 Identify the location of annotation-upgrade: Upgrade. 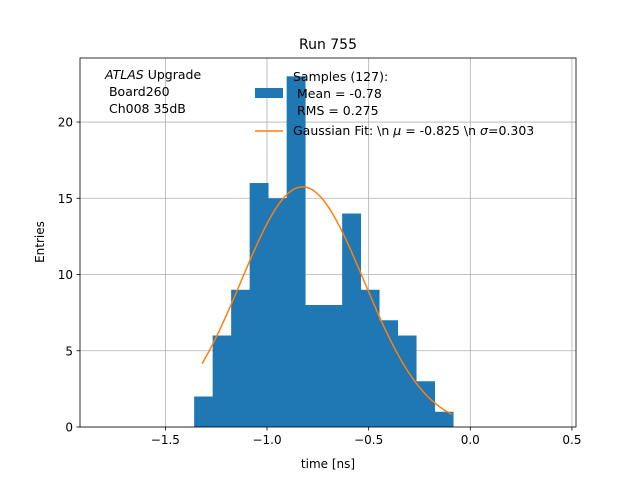
(173, 74).